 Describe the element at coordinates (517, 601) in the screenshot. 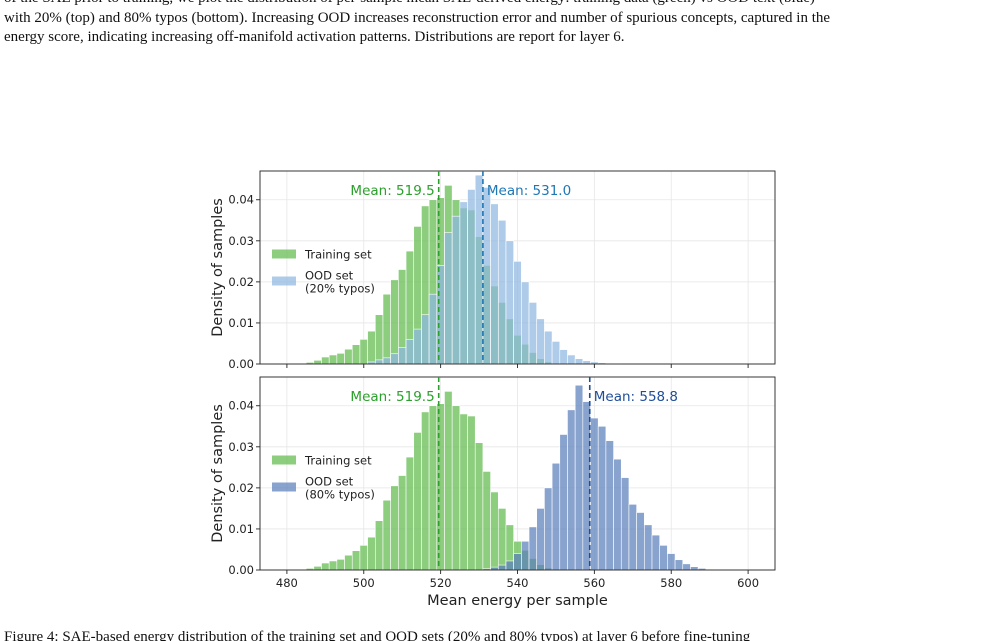

I see `bottom-panel-xlabel: Mean energy per sample` at that location.